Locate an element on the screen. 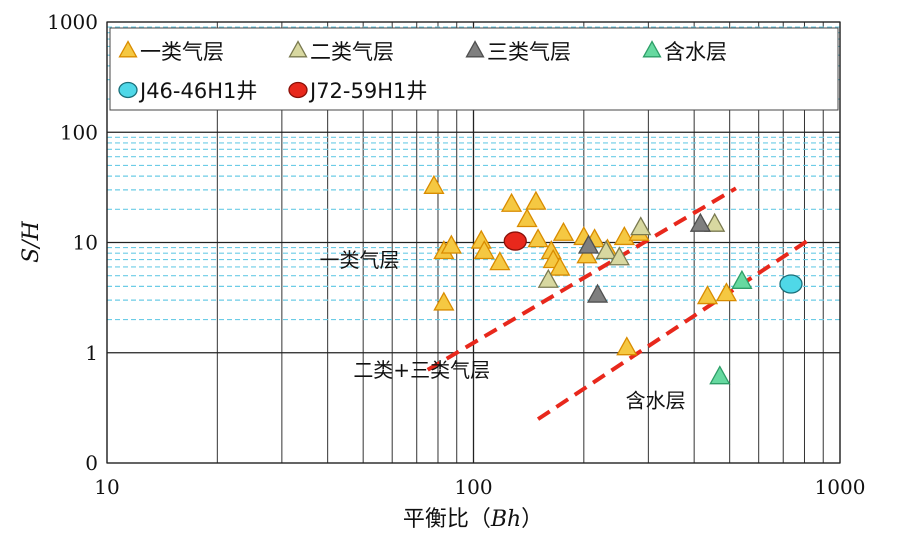 The width and height of the screenshot is (900, 538). legend-item: 三类气层 is located at coordinates (518, 52).